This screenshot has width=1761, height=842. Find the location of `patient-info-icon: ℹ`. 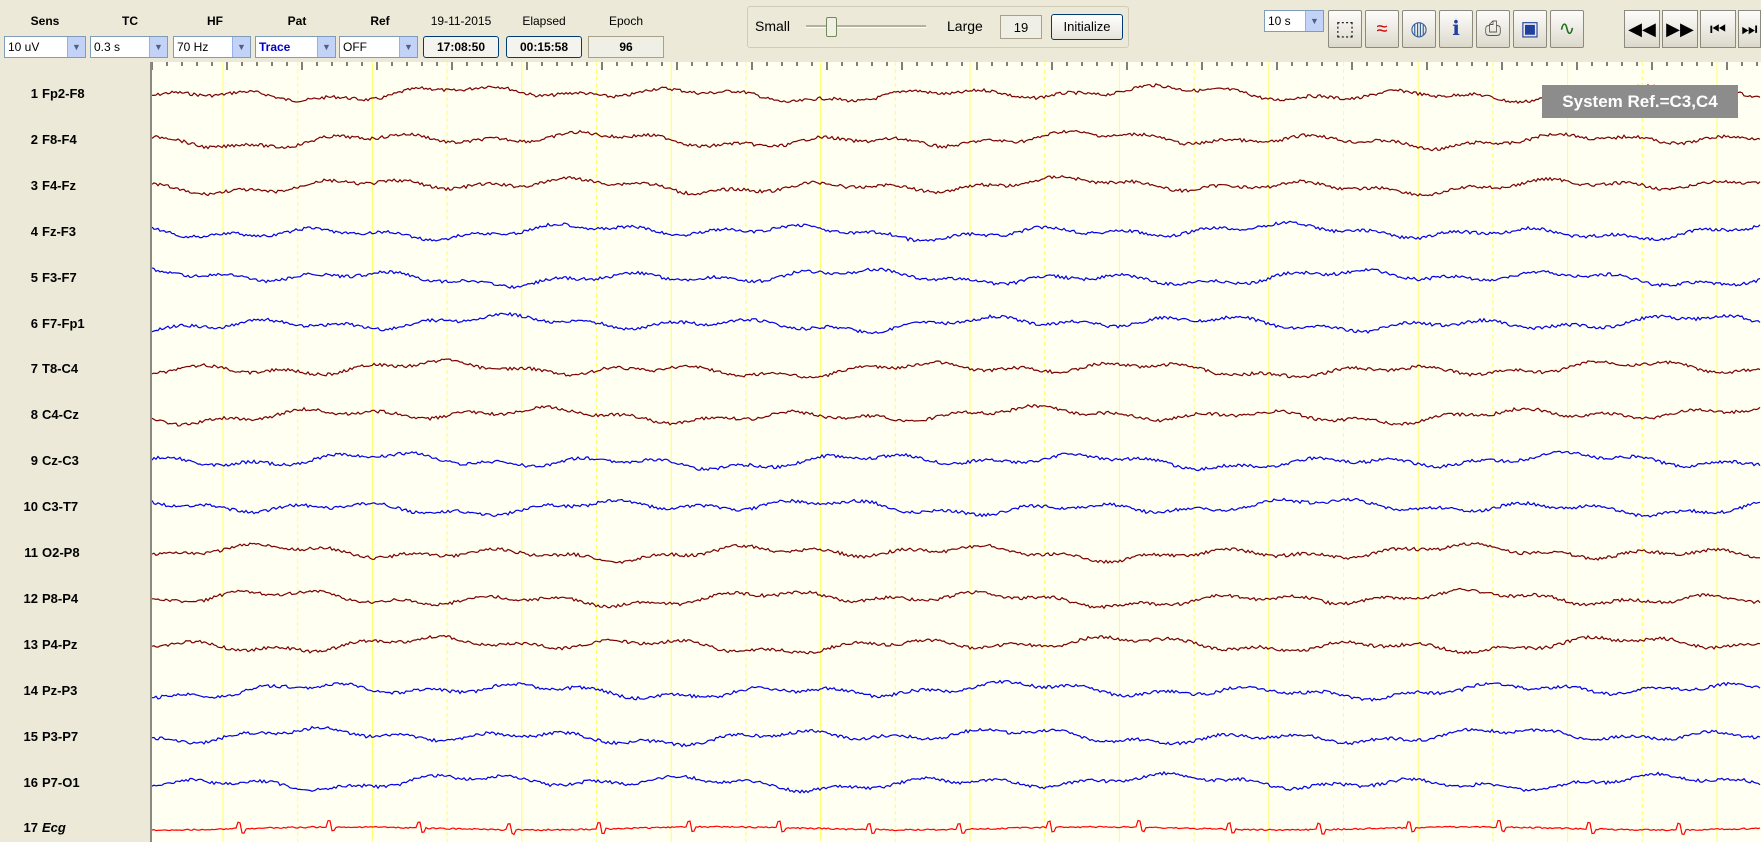

patient-info-icon: ℹ is located at coordinates (1456, 29).